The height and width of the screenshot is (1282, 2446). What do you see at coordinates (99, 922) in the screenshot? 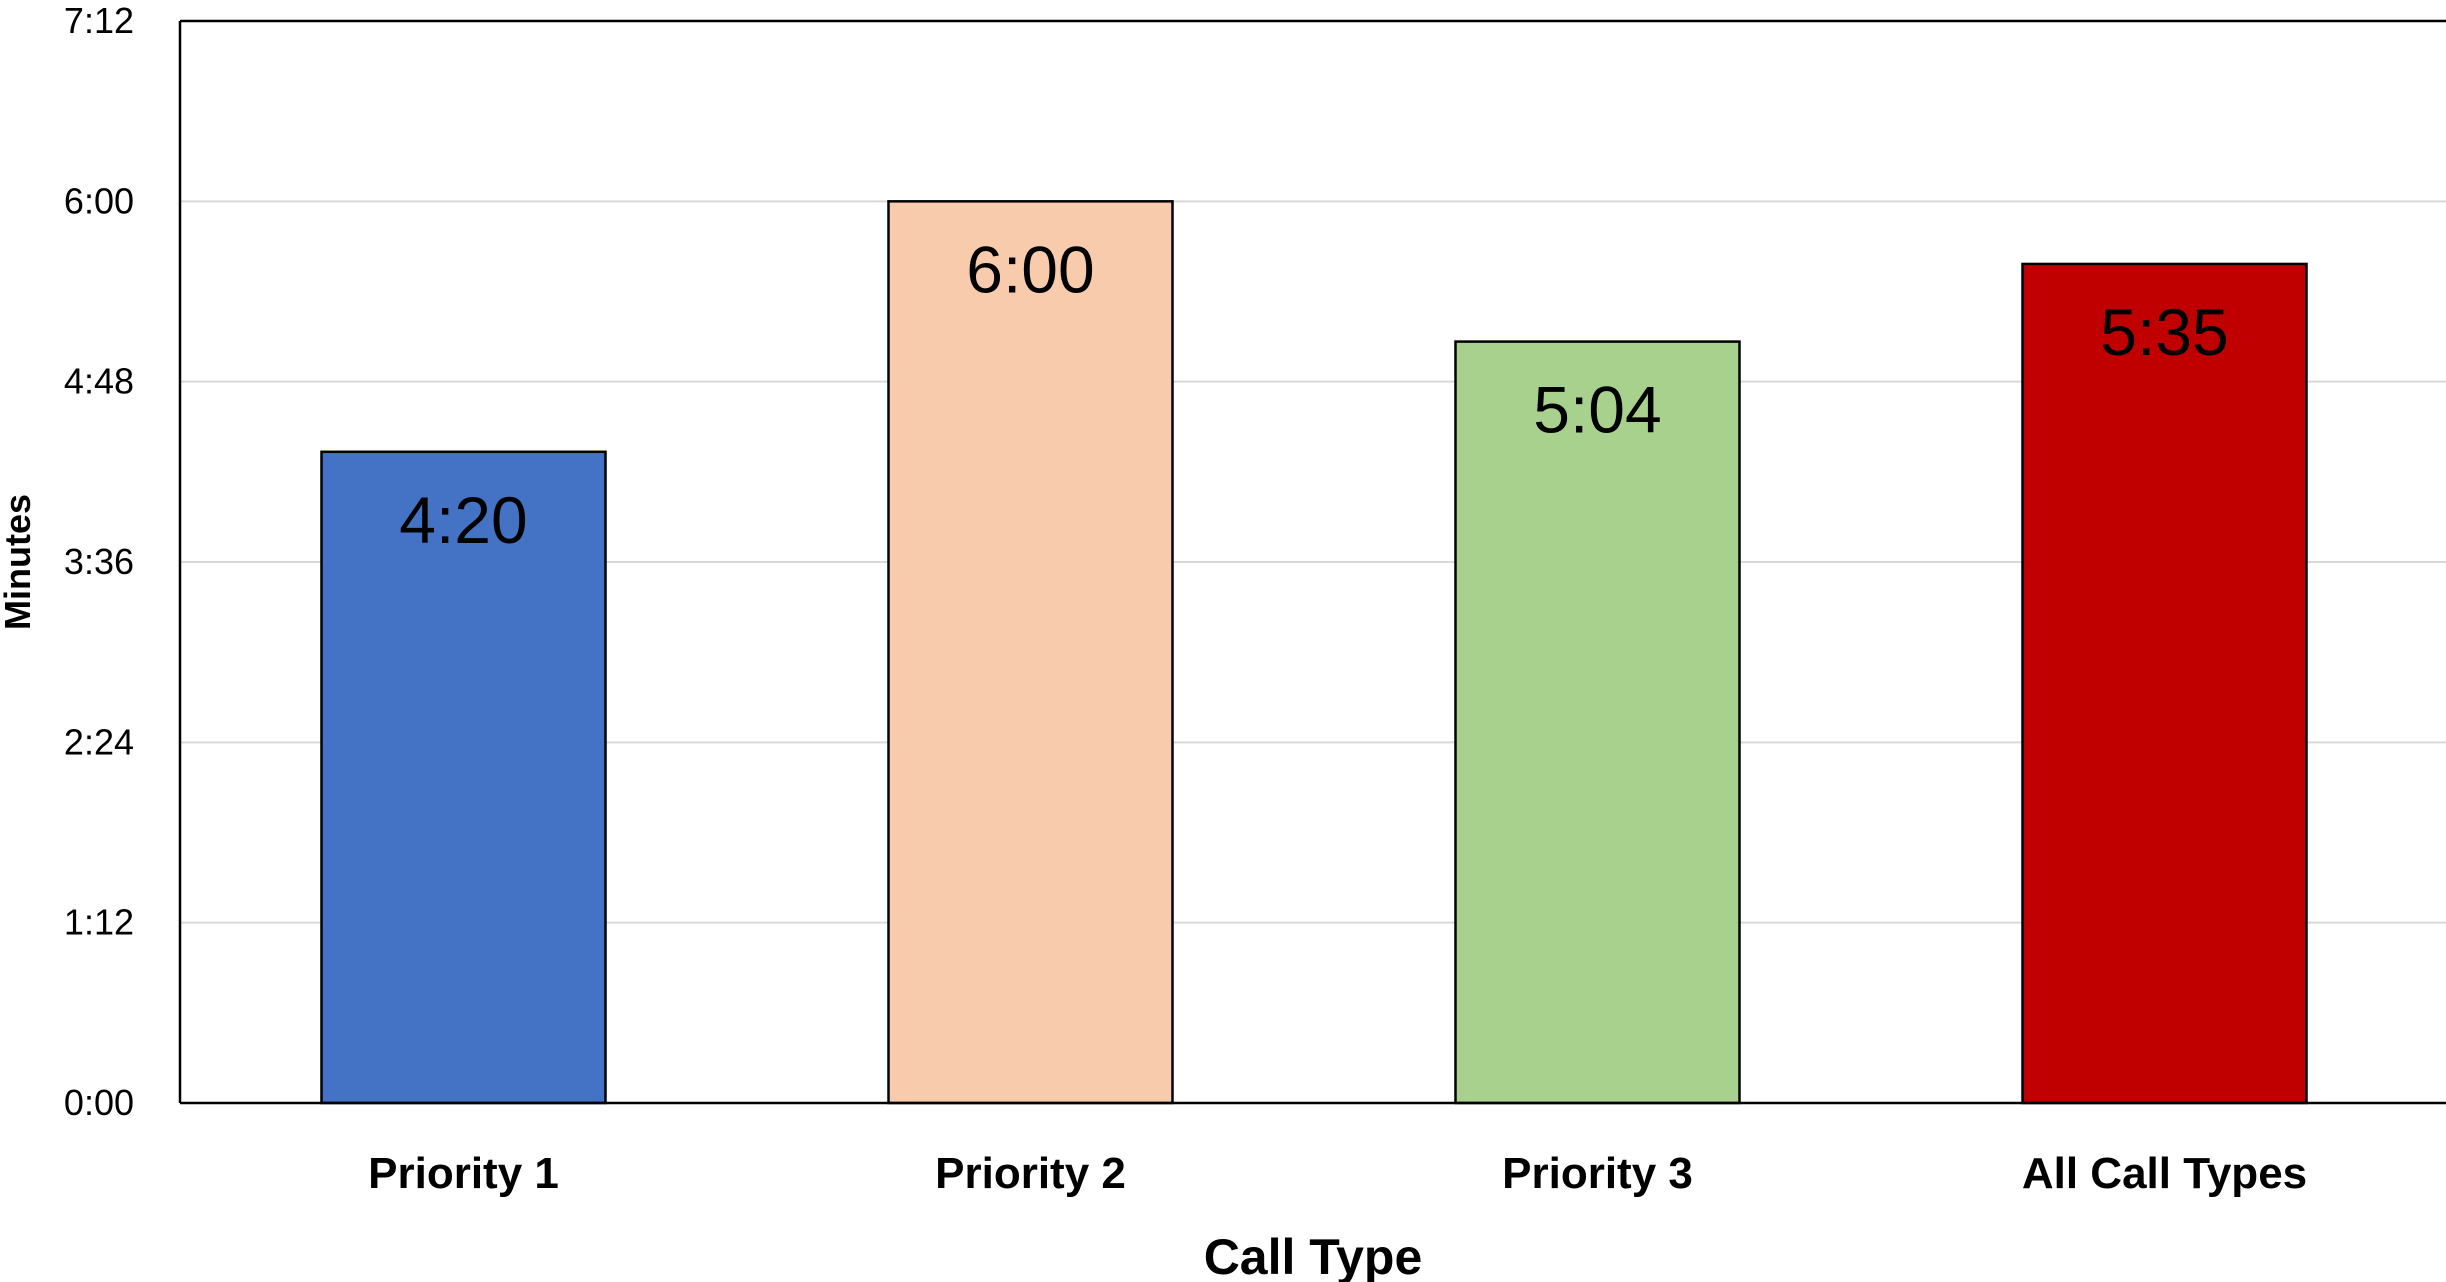
I see `y-tick-label: 1:12` at bounding box center [99, 922].